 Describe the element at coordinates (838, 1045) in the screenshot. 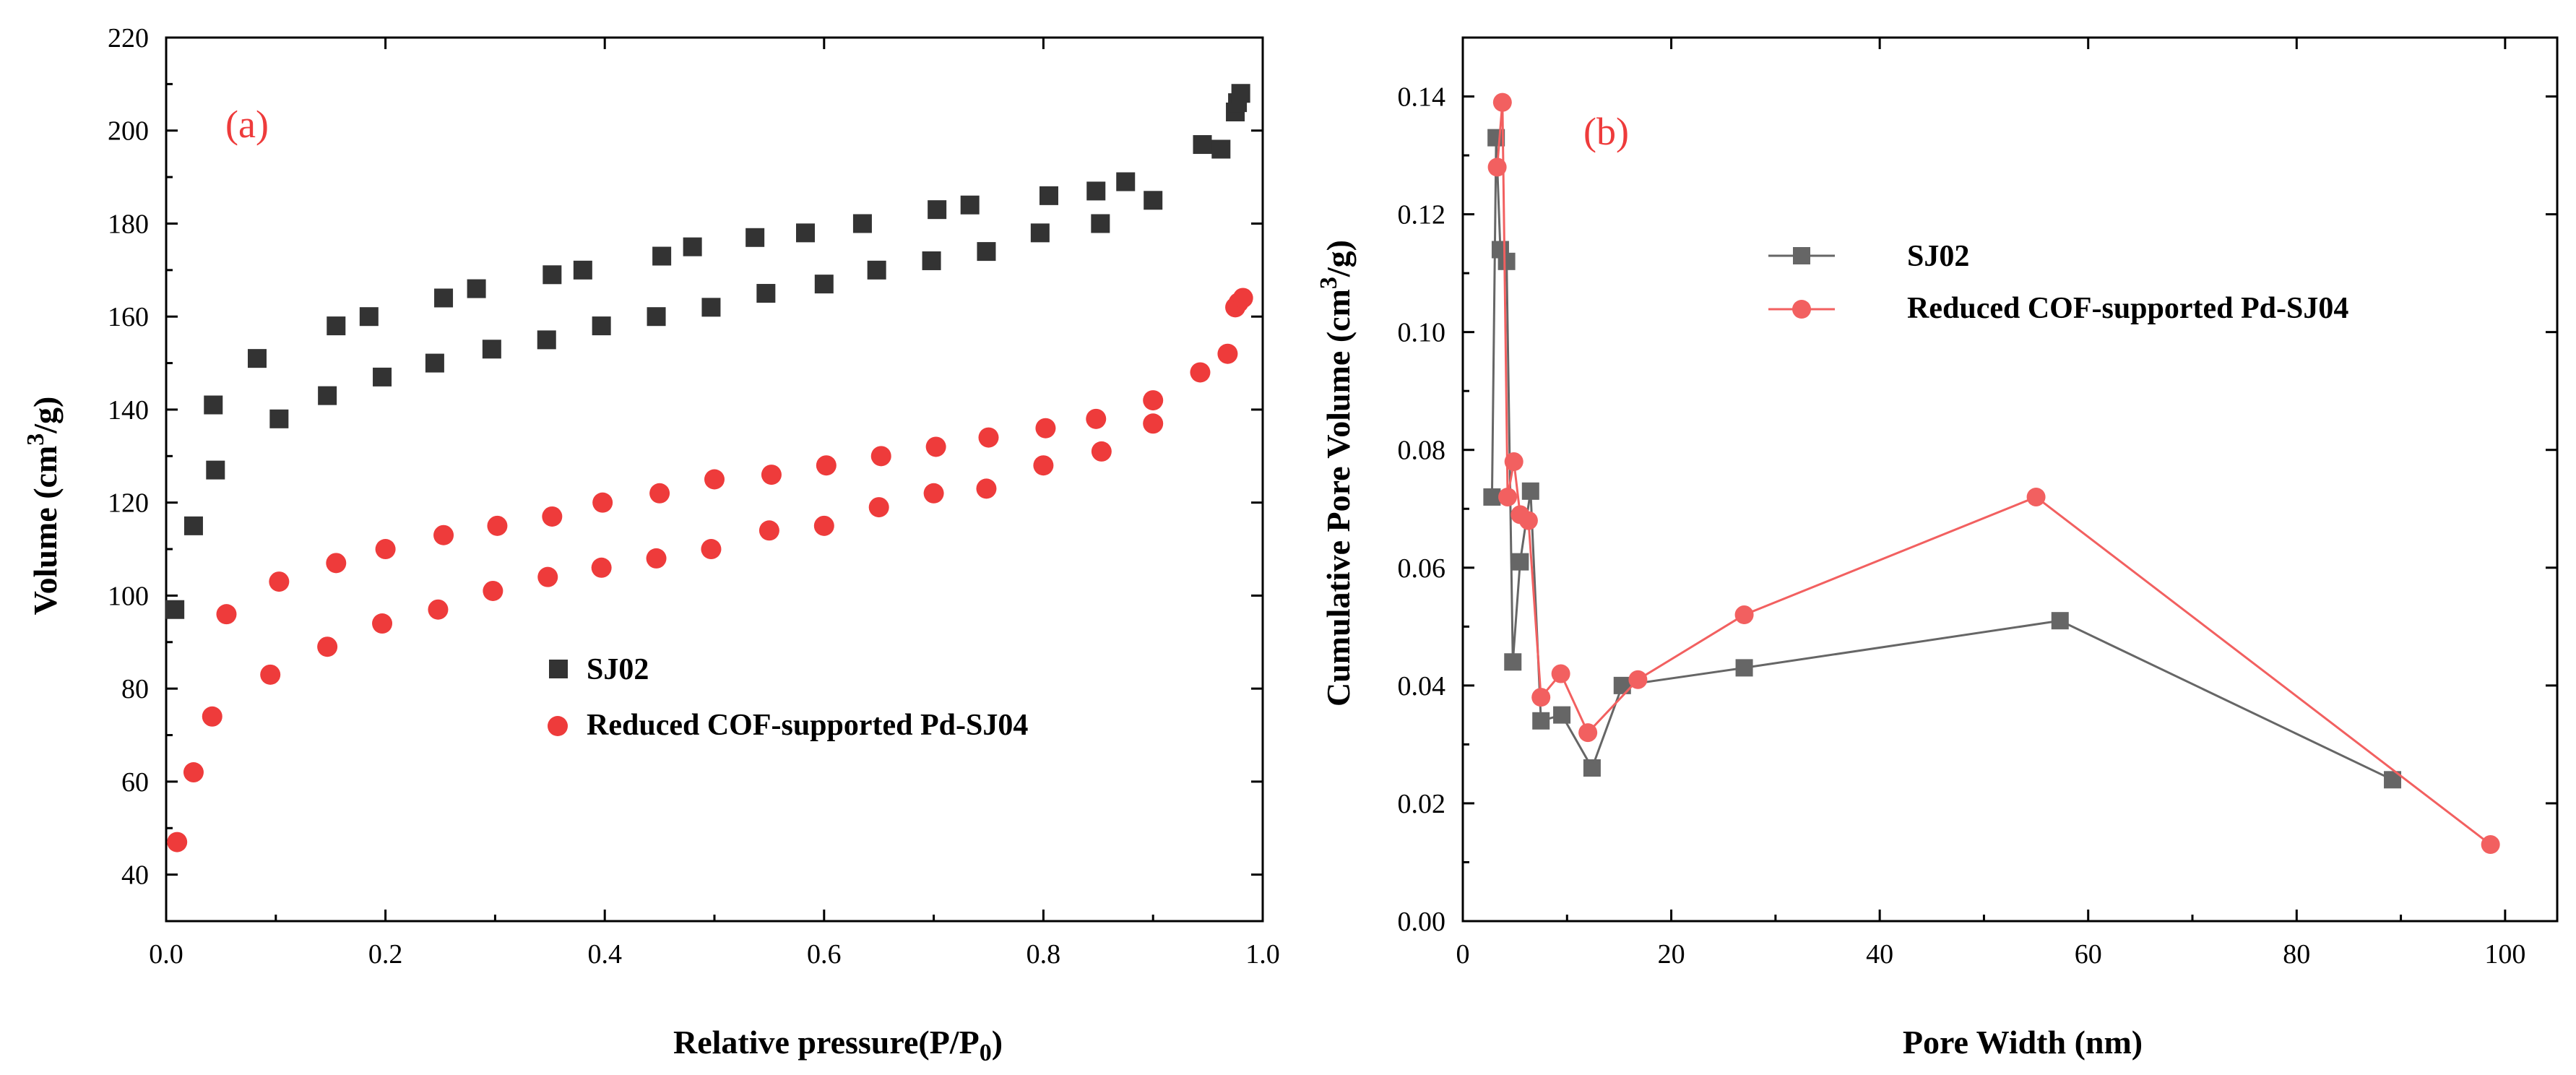

I see `panel-a-x-axis-title: Relative pressure(P/P0)` at that location.